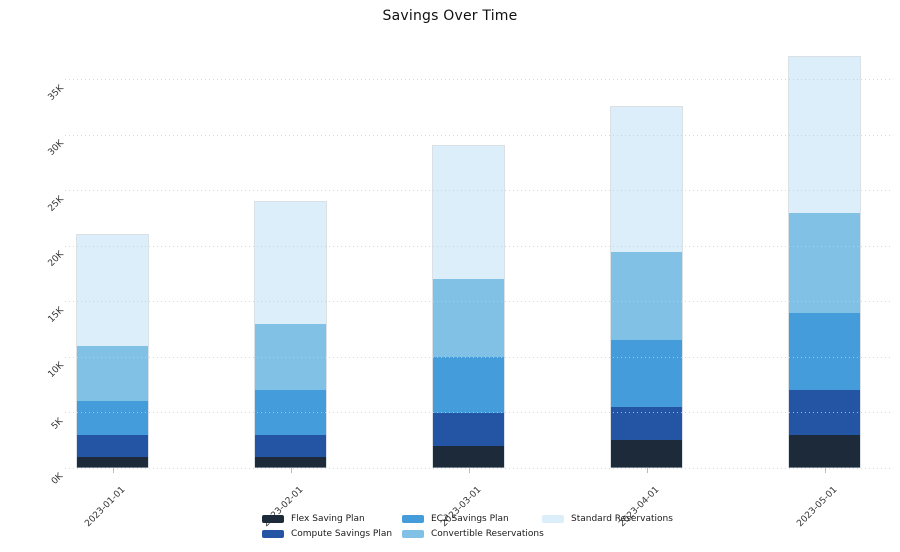 This screenshot has height=552, width=900. What do you see at coordinates (607, 526) in the screenshot?
I see `legend-column: Standard Reservations` at bounding box center [607, 526].